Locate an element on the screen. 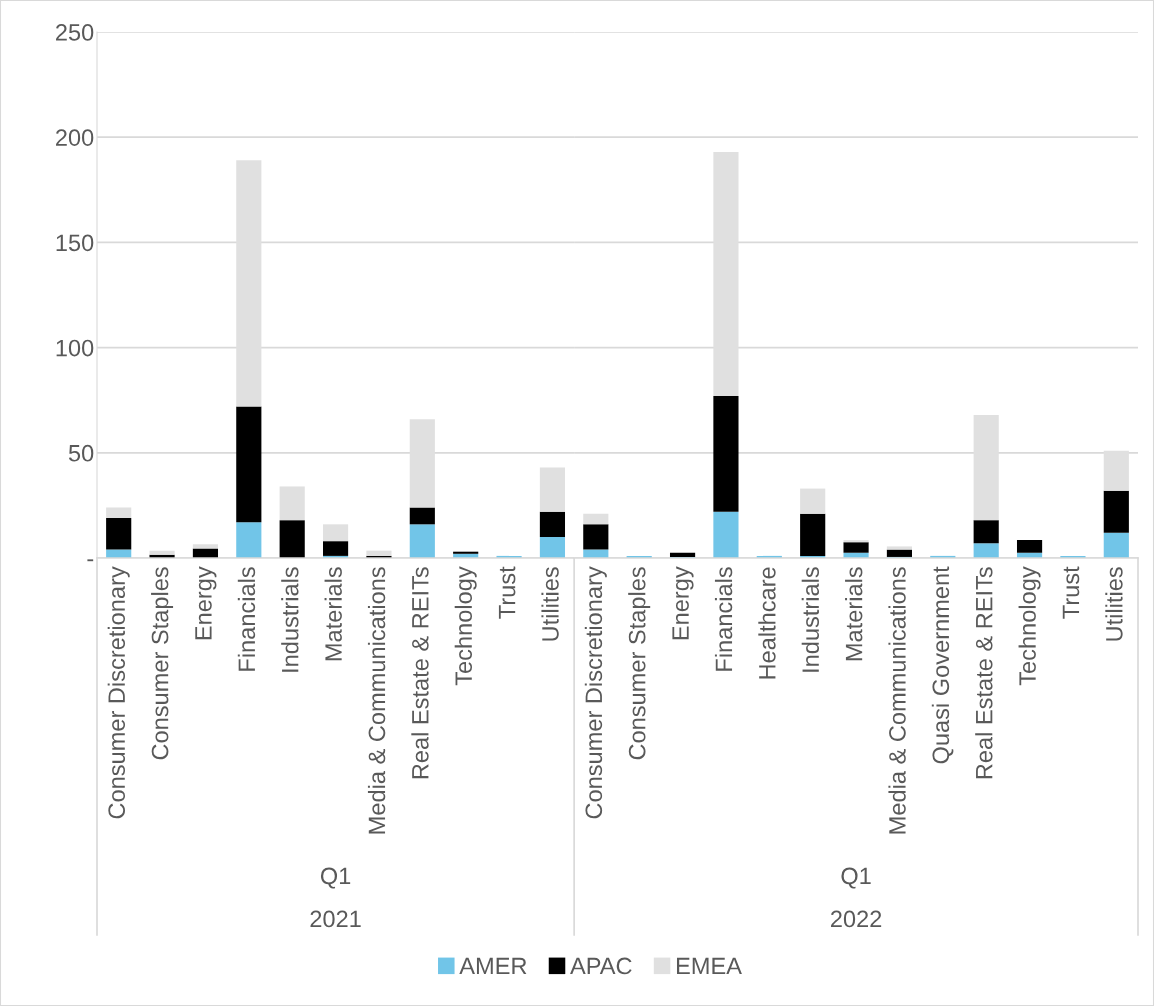  y-tick-label: 250 is located at coordinates (75, 32).